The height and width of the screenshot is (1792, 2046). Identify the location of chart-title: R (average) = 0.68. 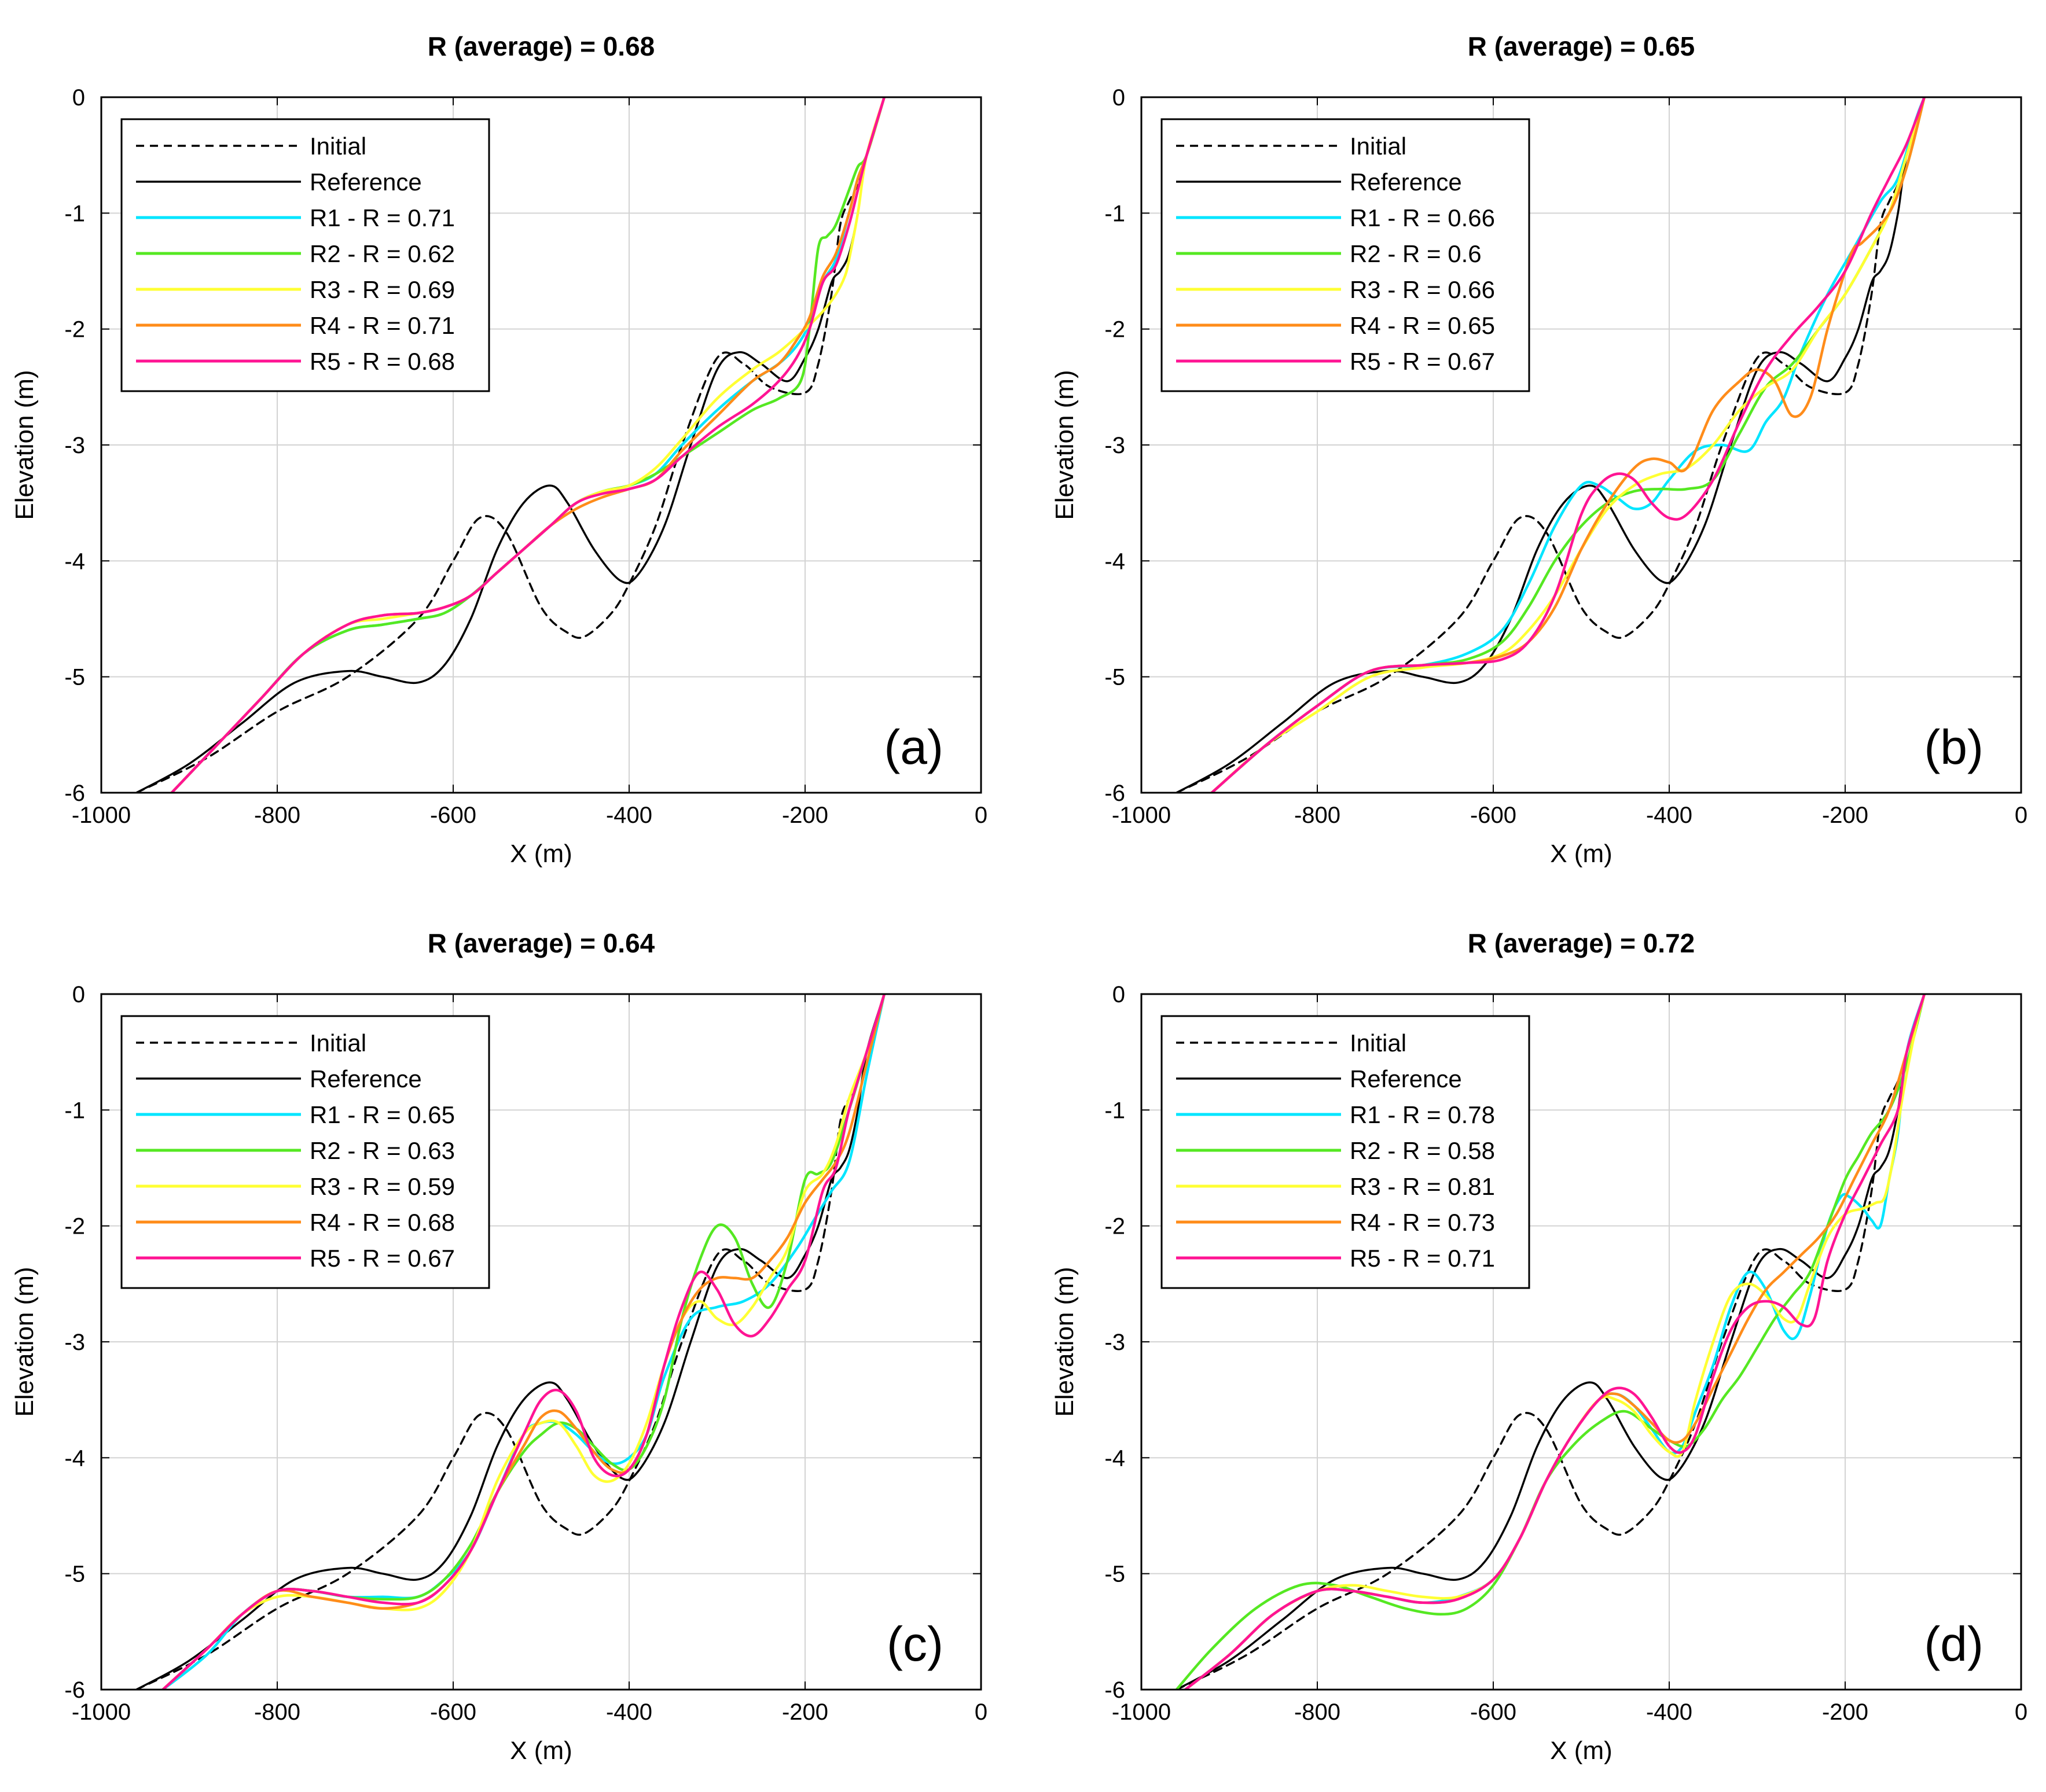
(541, 46).